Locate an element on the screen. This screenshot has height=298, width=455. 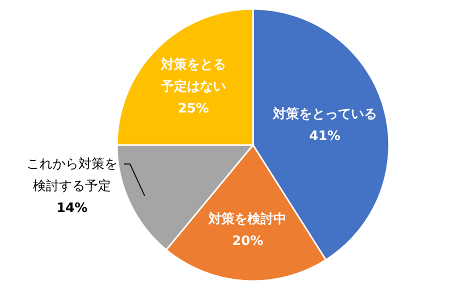
slice-label: 対策をとる予定はない is located at coordinates (193, 75).